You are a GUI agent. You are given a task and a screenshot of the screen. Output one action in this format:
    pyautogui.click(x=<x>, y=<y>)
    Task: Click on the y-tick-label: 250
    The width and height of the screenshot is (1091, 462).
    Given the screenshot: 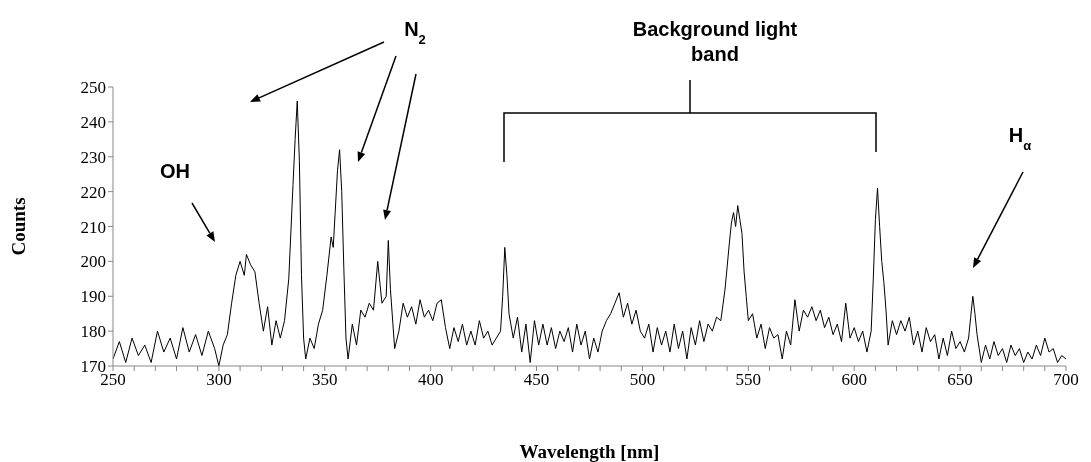 What is the action you would take?
    pyautogui.click(x=93, y=88)
    